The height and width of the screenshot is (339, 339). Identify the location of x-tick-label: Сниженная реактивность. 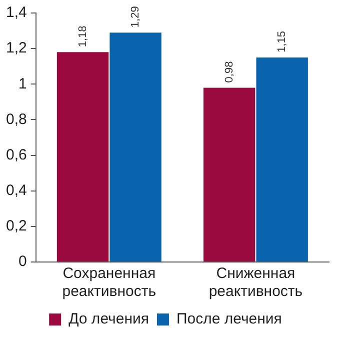
(255, 282).